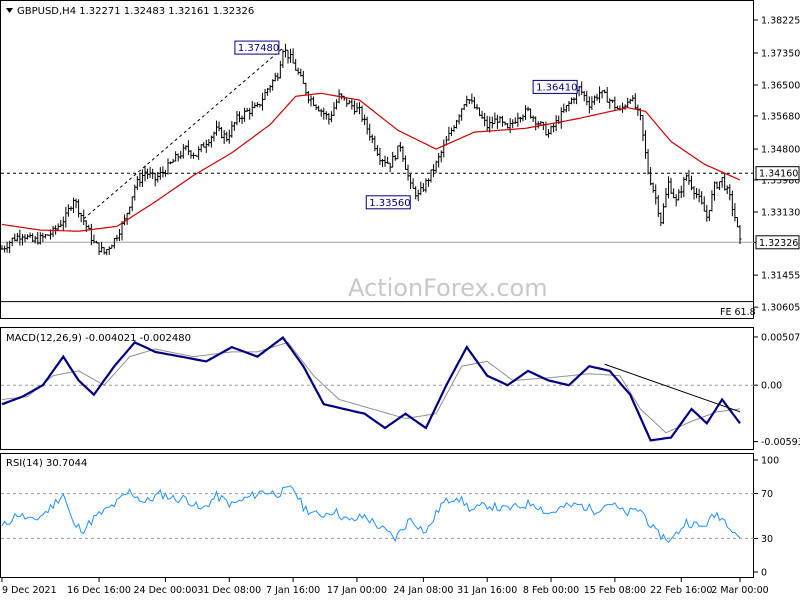 The height and width of the screenshot is (604, 800). Describe the element at coordinates (767, 494) in the screenshot. I see `rsi-axis-label: 70` at that location.